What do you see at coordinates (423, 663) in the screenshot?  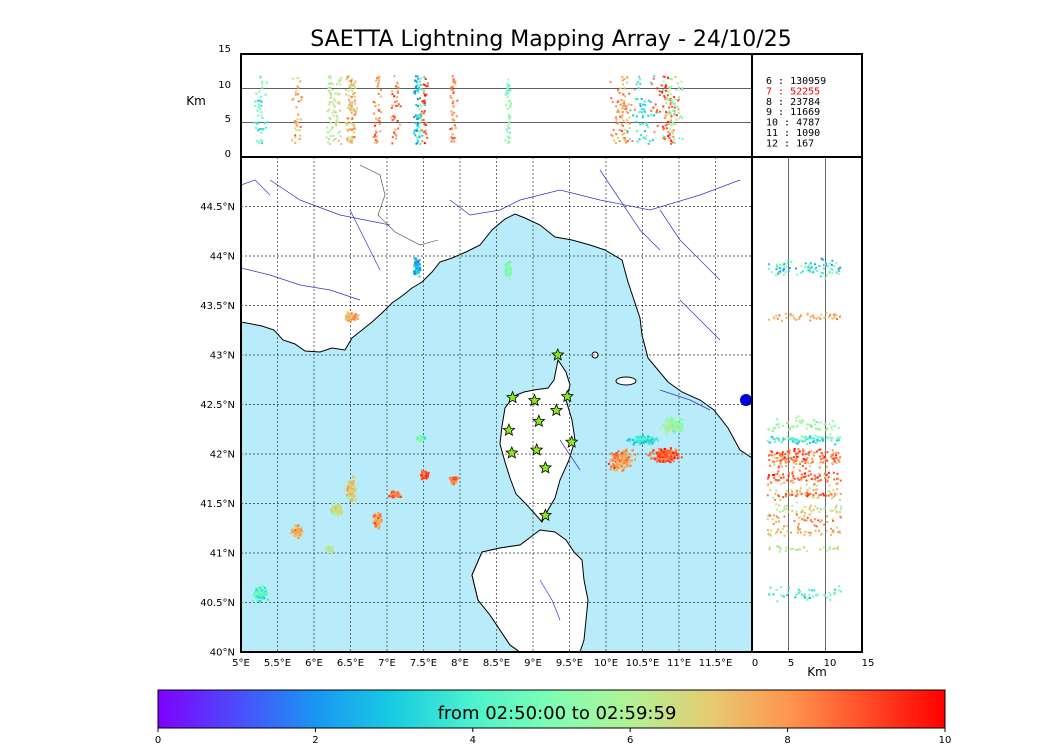 I see `lon-tick-label: 7.5°E` at bounding box center [423, 663].